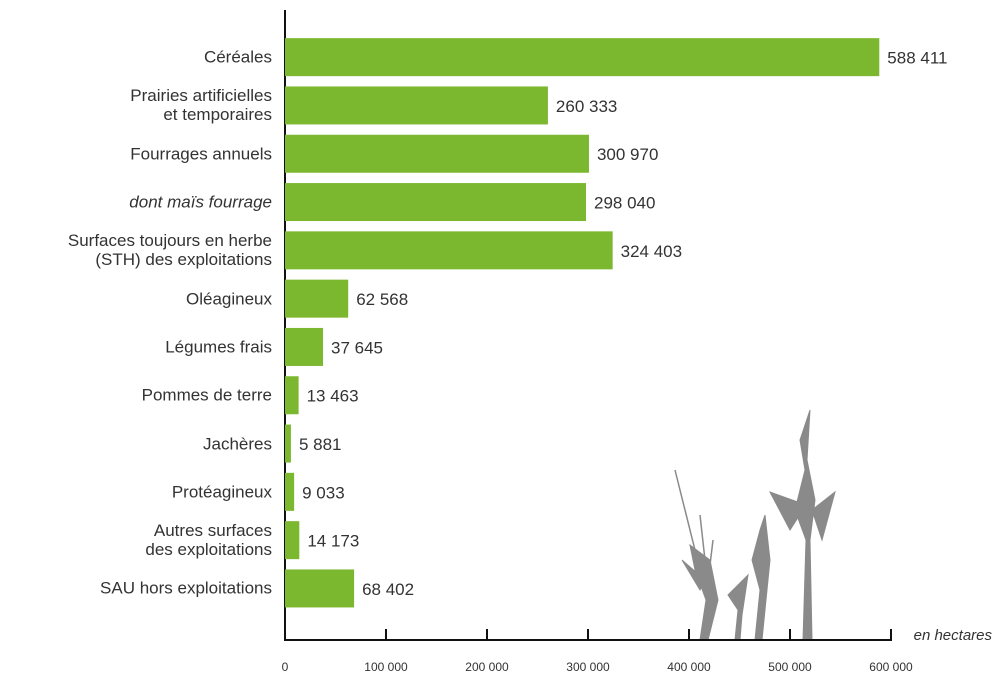 This screenshot has height=675, width=1002. Describe the element at coordinates (651, 251) in the screenshot. I see `value-label: 324 403` at that location.